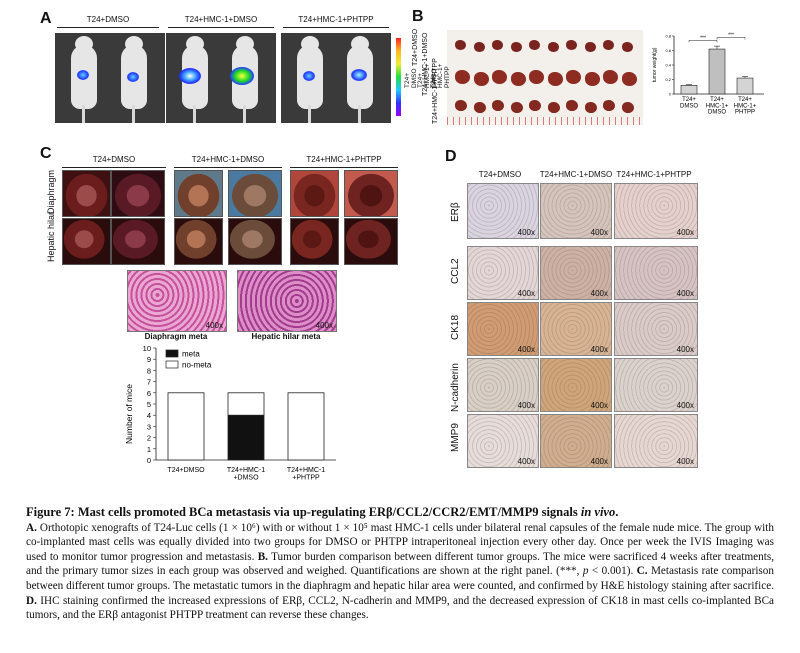 The height and width of the screenshot is (653, 800). I want to click on y-axis-label: tumor weight(g), so click(655, 64).